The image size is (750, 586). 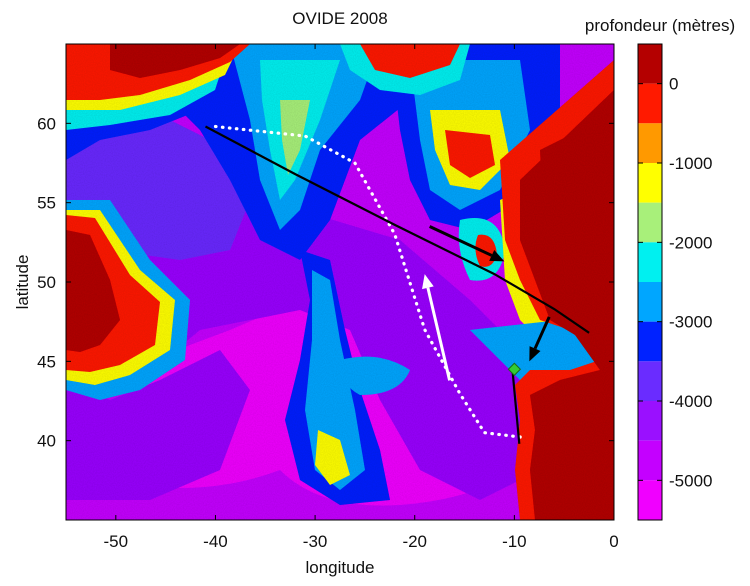 I want to click on y-tick-label: 60, so click(x=46, y=123).